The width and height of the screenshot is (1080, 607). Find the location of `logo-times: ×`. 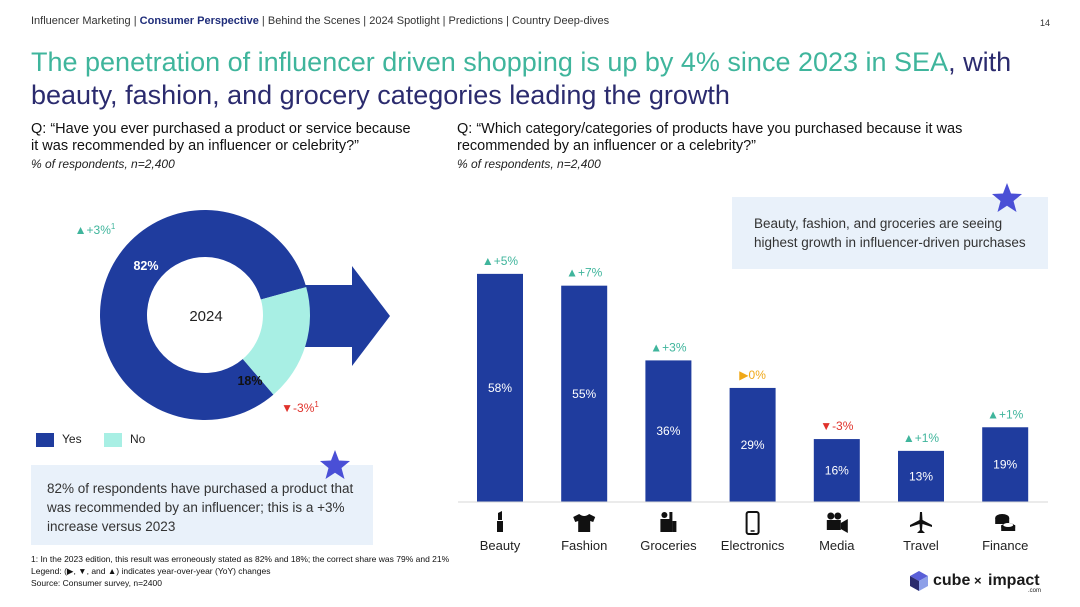

logo-times: × is located at coordinates (978, 580).